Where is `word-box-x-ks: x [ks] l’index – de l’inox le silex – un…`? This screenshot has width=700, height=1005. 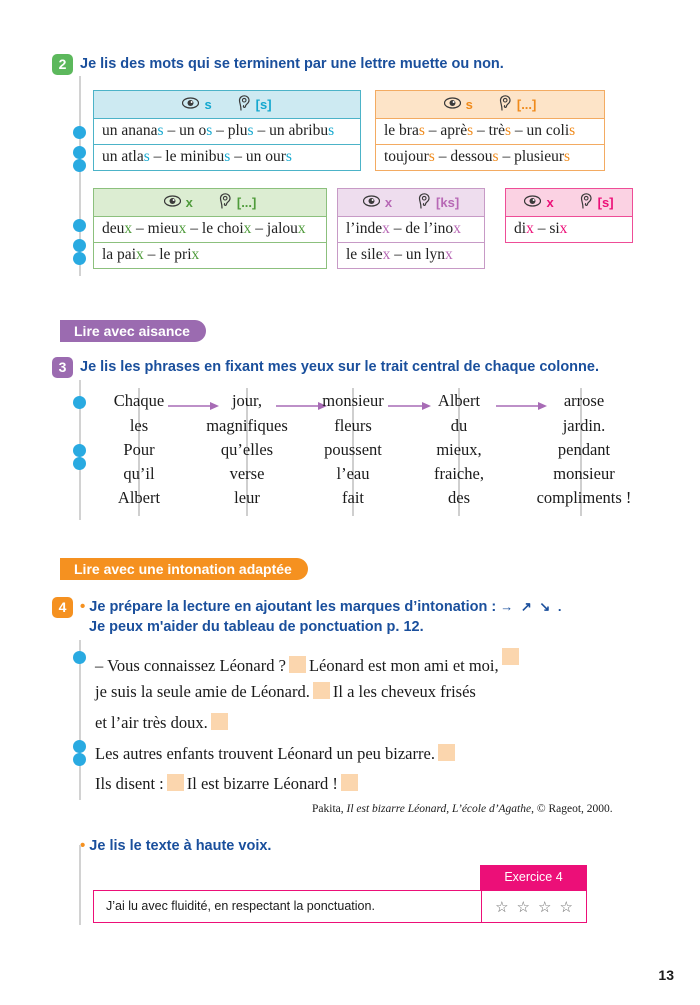 word-box-x-ks: x [ks] l’index – de l’inox le silex – un… is located at coordinates (411, 228).